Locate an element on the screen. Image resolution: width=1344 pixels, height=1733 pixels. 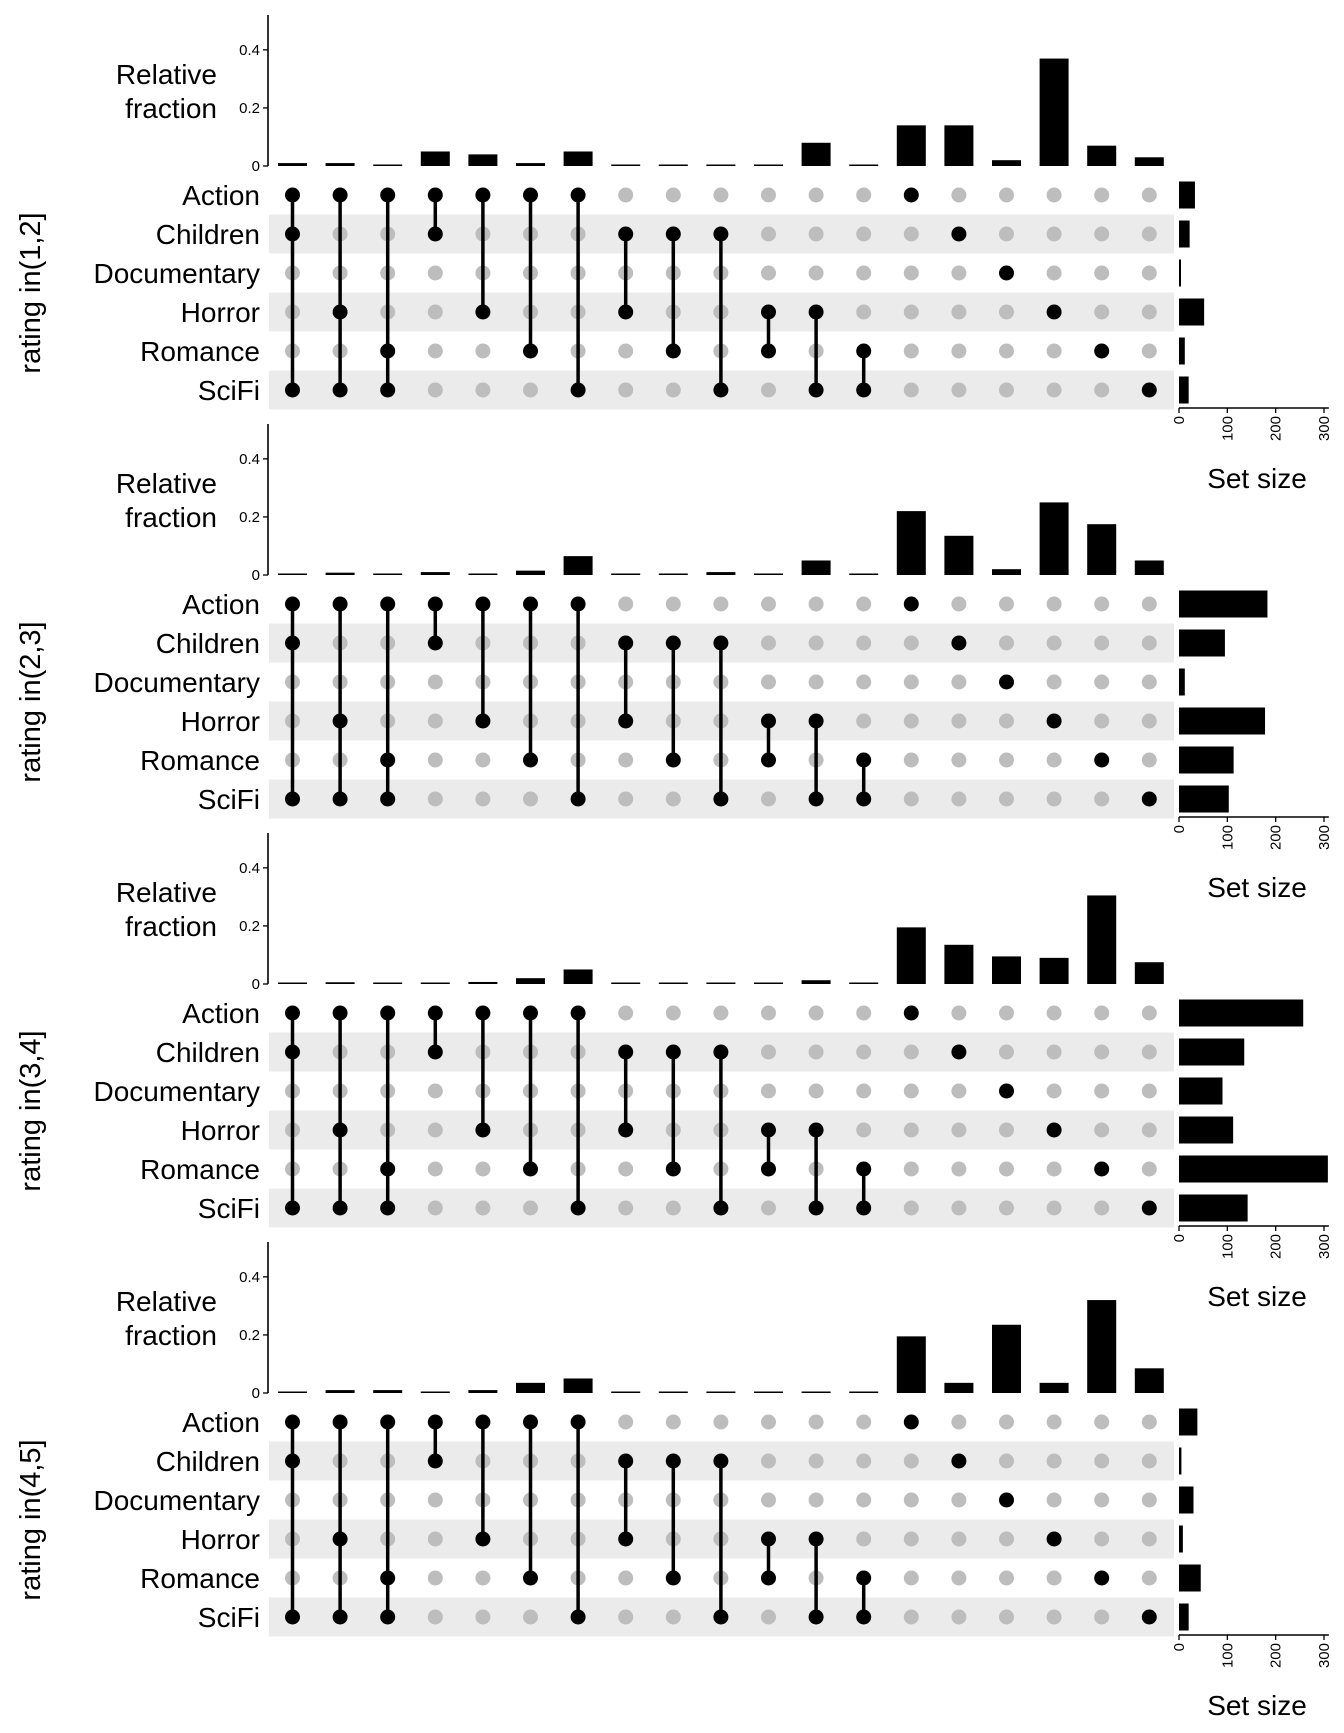
set-label-scifi: SciFi is located at coordinates (229, 799).